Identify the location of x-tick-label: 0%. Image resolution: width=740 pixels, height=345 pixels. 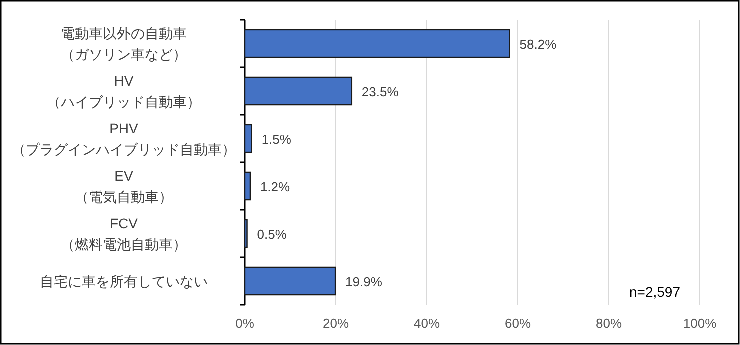
(245, 323).